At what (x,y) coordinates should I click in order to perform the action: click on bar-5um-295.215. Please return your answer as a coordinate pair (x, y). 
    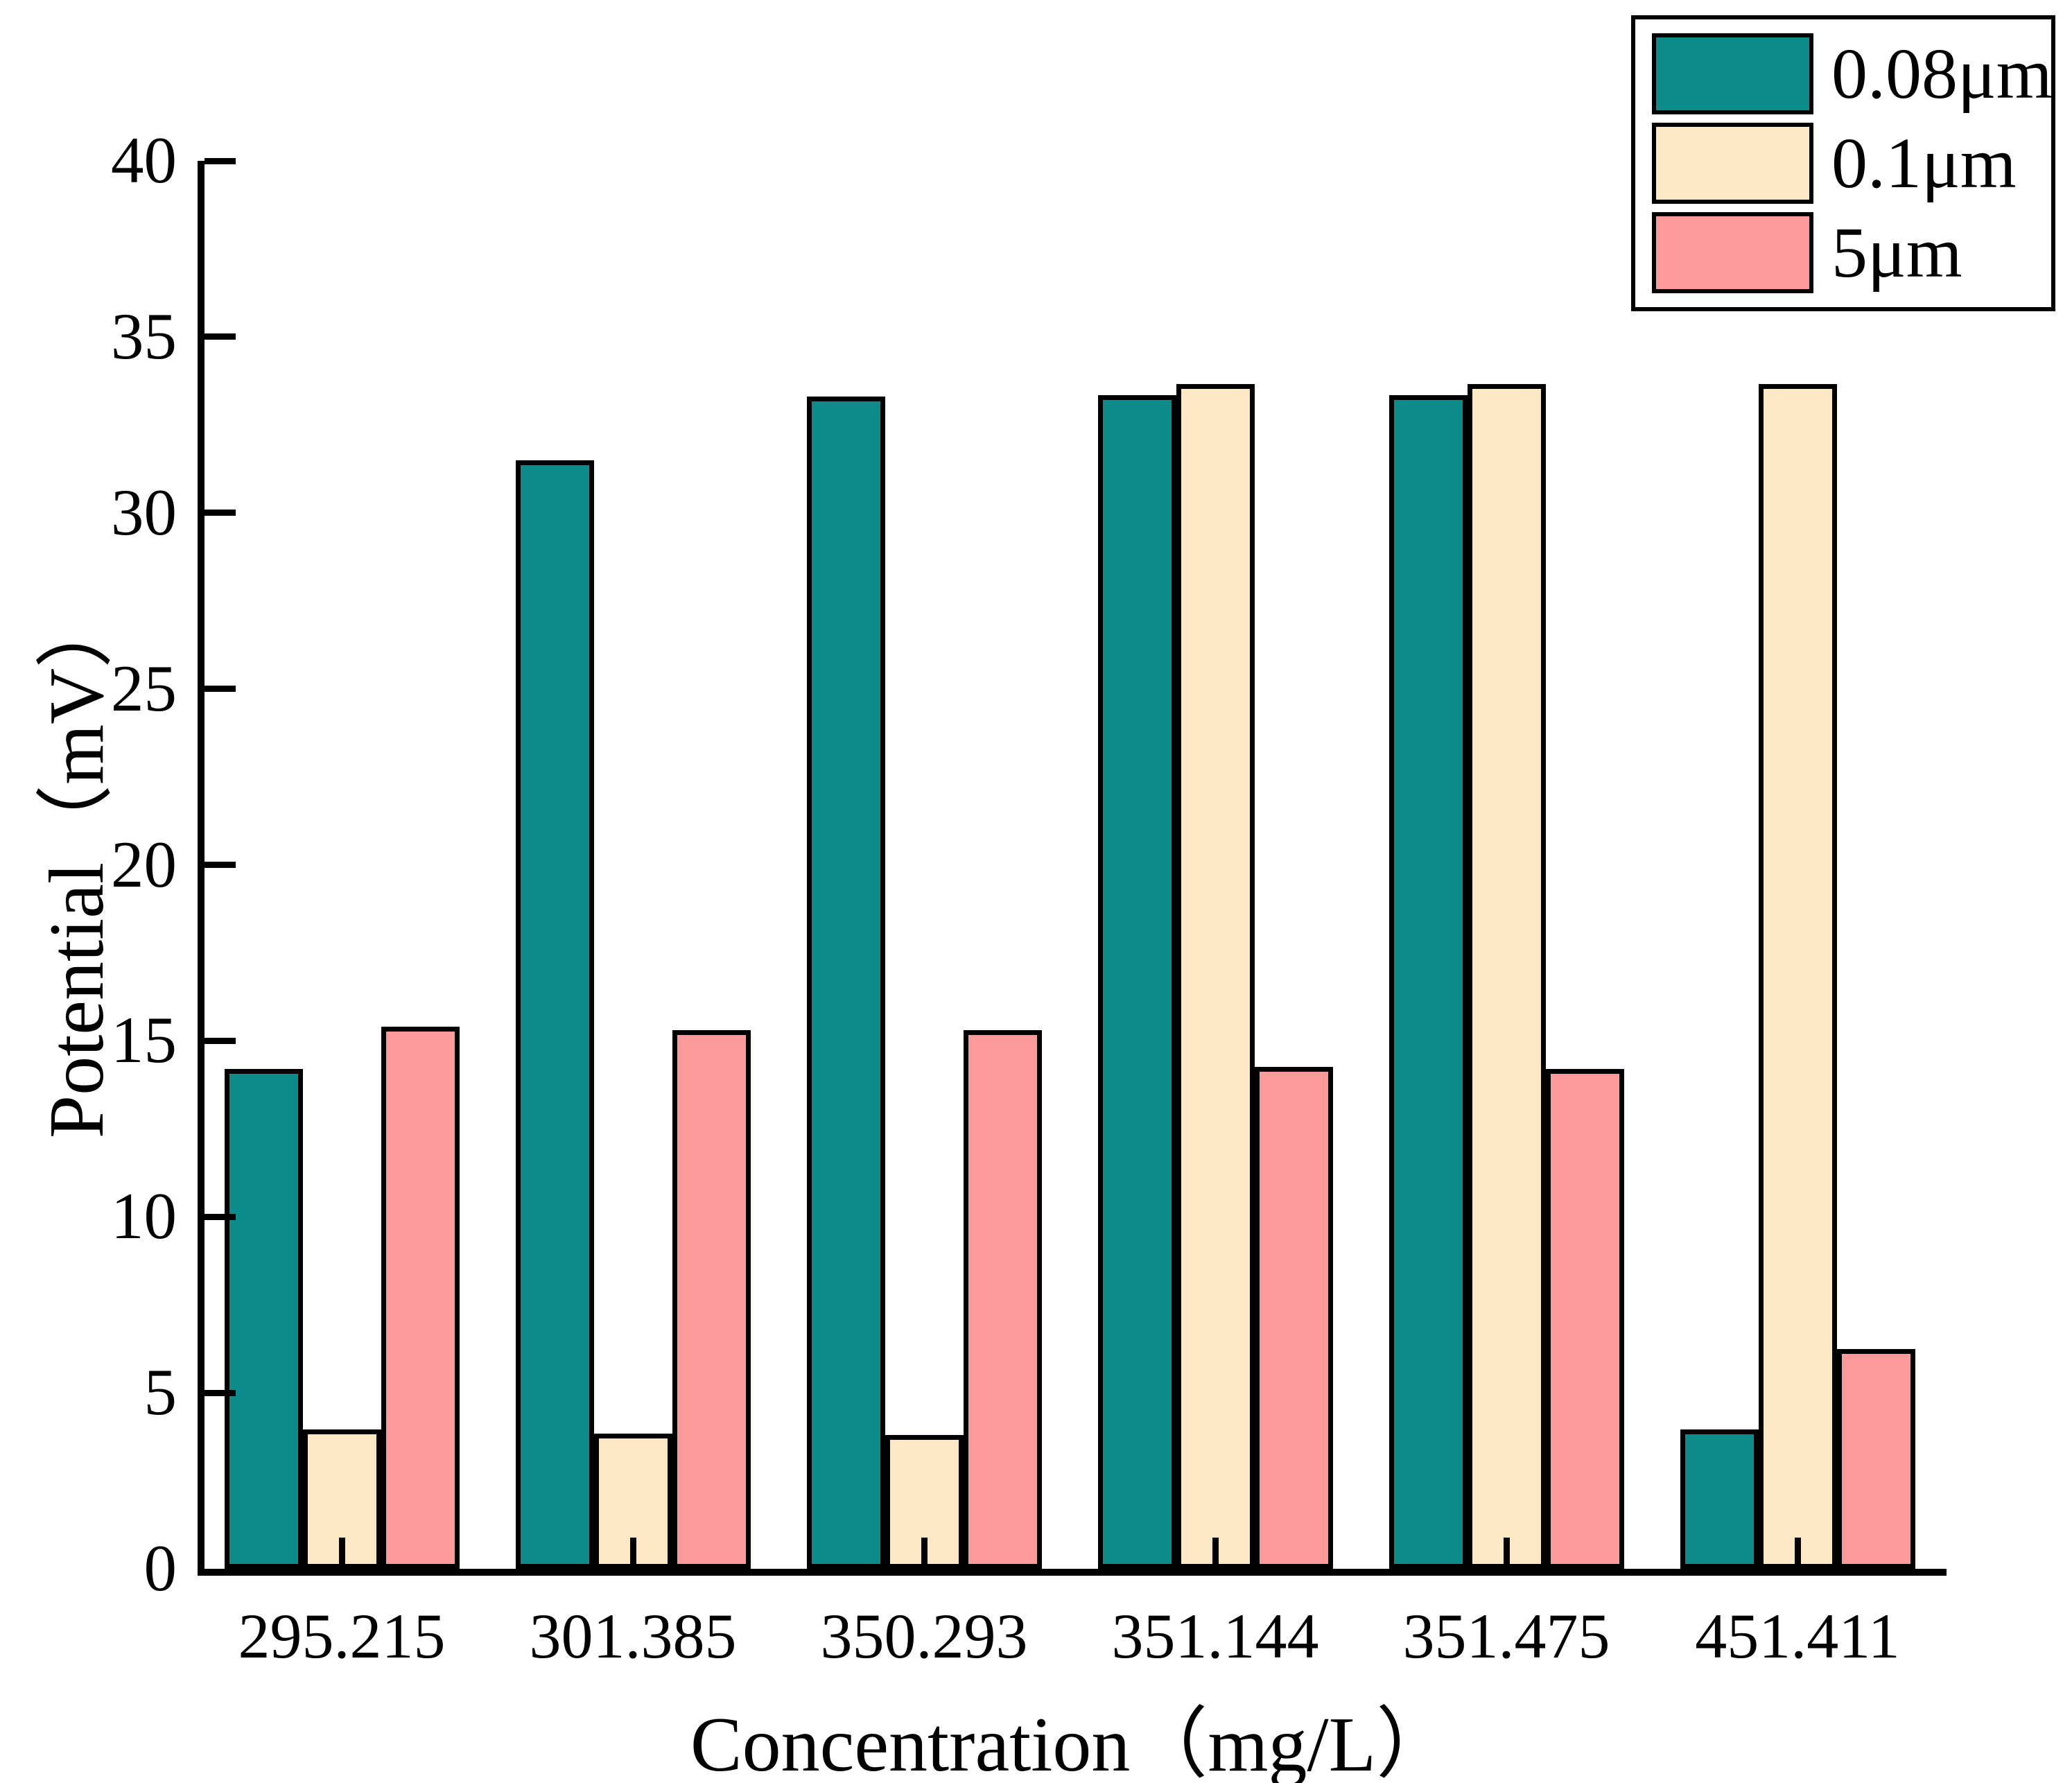
    Looking at the image, I should click on (420, 1298).